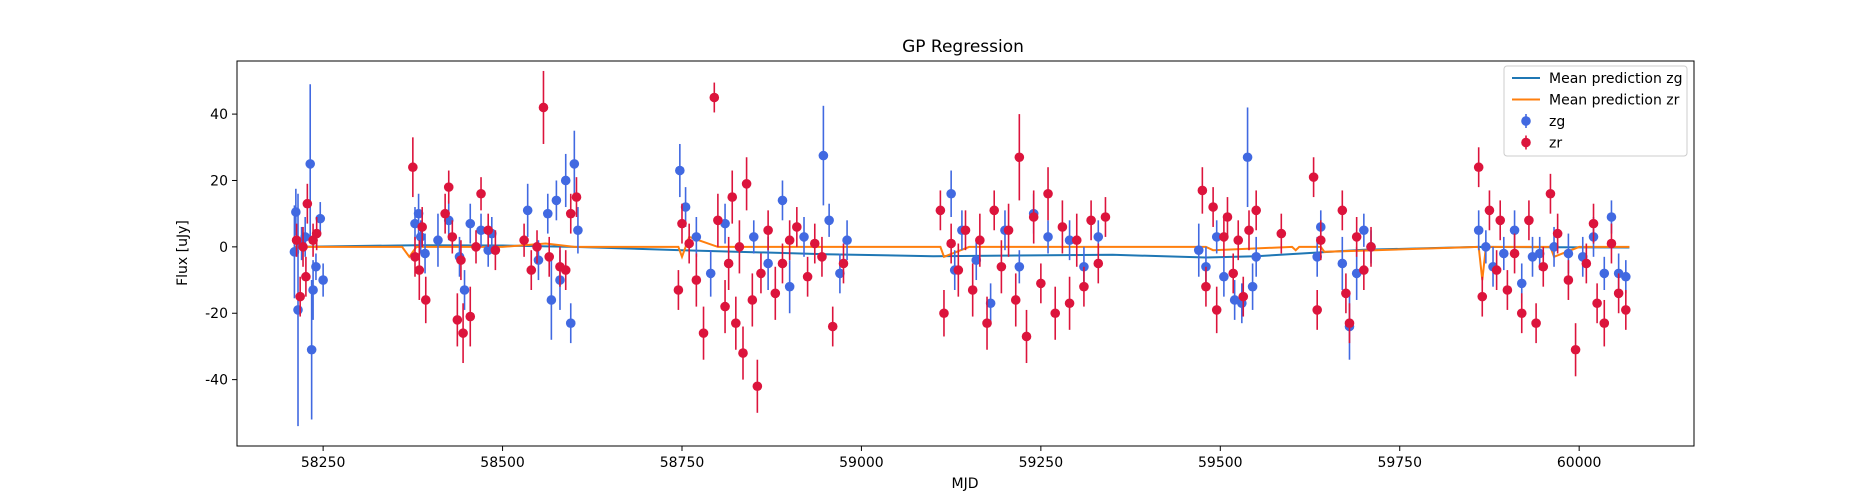 The width and height of the screenshot is (1875, 500). I want to click on x-tick-label-58500: 58500, so click(502, 463).